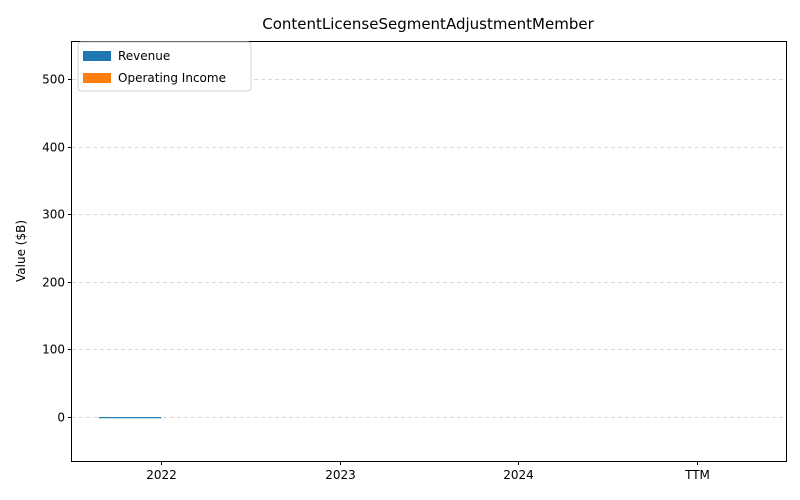 The width and height of the screenshot is (800, 500). What do you see at coordinates (428, 471) in the screenshot?
I see `x-axis: 2022 2023 2024 TTM` at bounding box center [428, 471].